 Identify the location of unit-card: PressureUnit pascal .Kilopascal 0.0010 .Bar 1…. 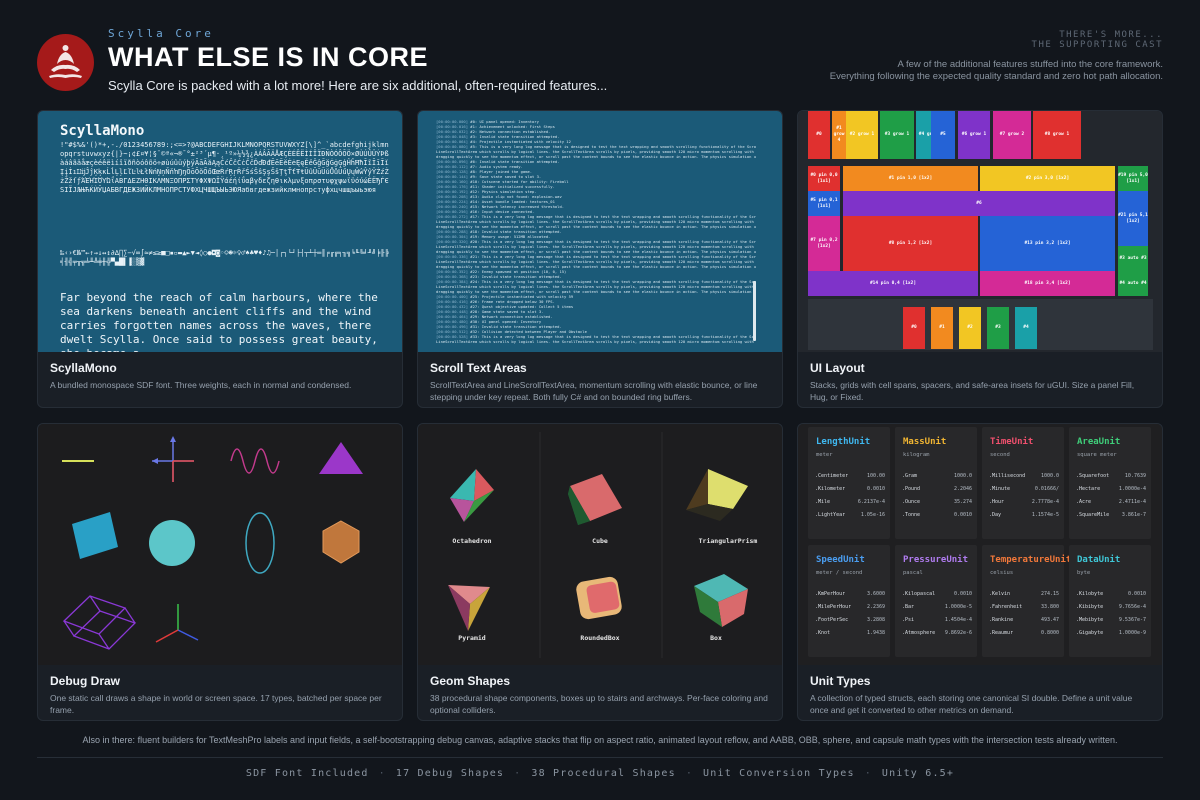
(936, 601).